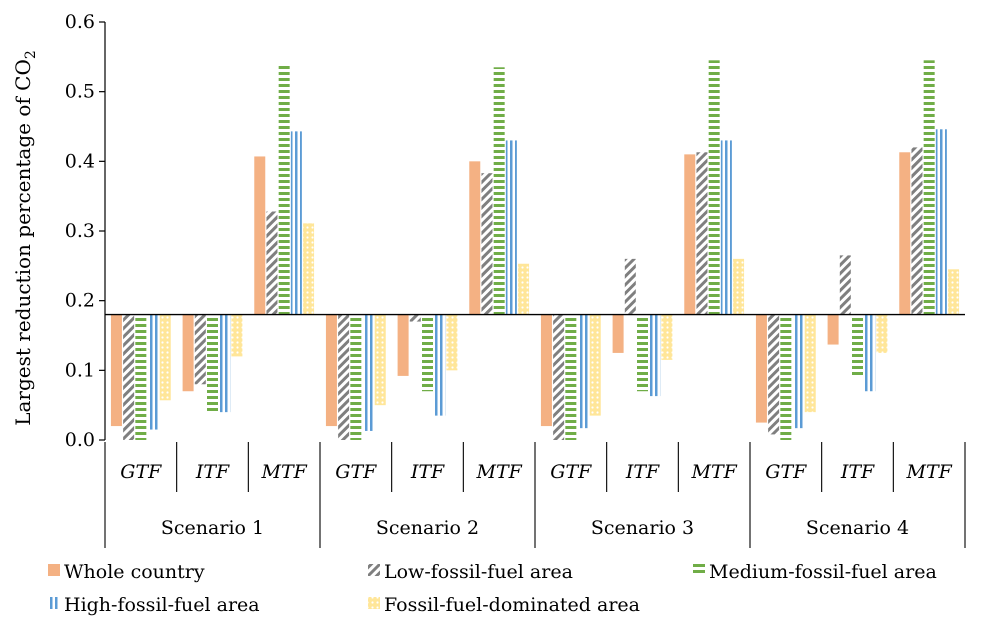 This screenshot has height=630, width=986. What do you see at coordinates (80, 22) in the screenshot?
I see `y-tick-label: 0.6` at bounding box center [80, 22].